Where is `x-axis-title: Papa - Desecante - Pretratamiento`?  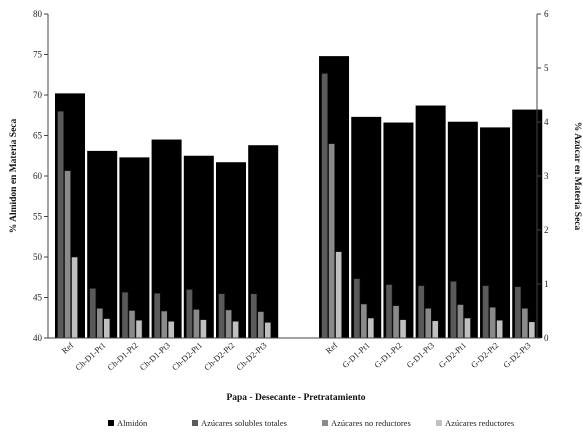
x-axis-title: Papa - Desecante - Pretratamiento is located at coordinates (295, 398).